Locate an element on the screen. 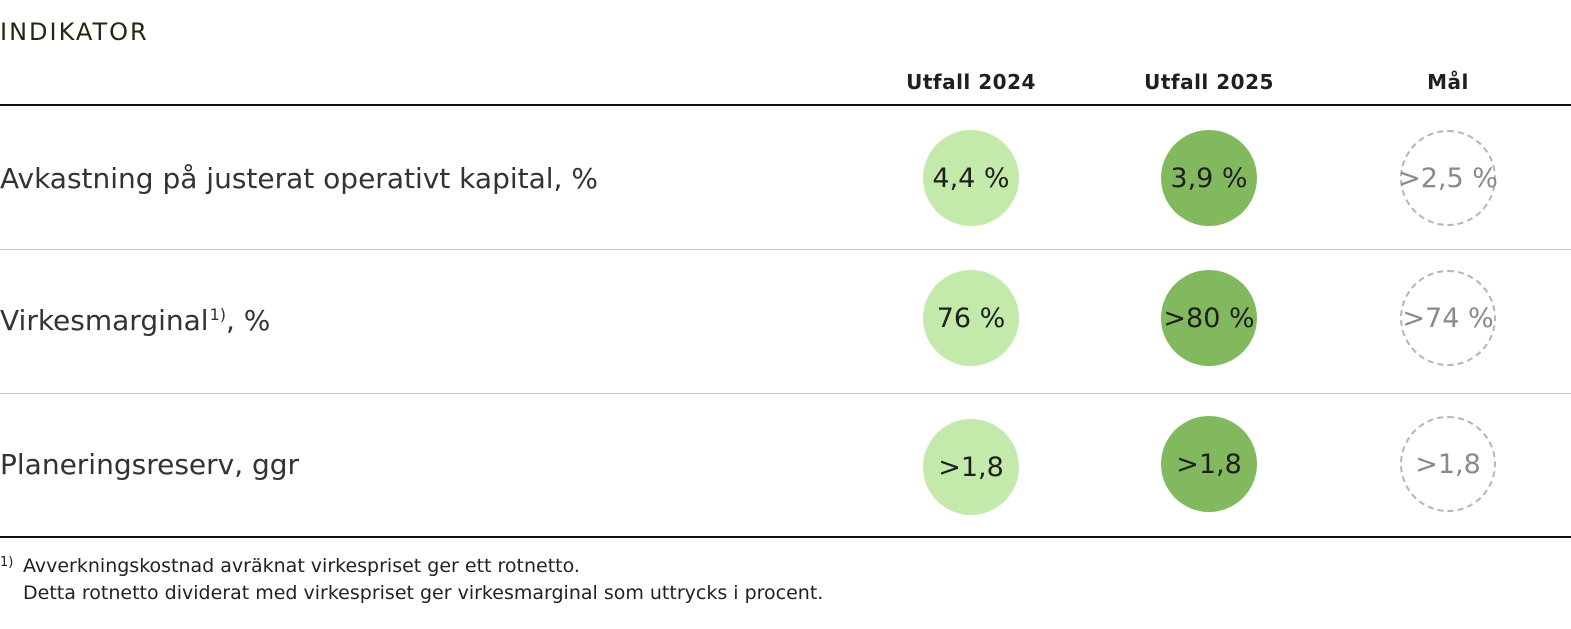 The image size is (1571, 629). row-label: Virkesmarginal1), % is located at coordinates (135, 320).